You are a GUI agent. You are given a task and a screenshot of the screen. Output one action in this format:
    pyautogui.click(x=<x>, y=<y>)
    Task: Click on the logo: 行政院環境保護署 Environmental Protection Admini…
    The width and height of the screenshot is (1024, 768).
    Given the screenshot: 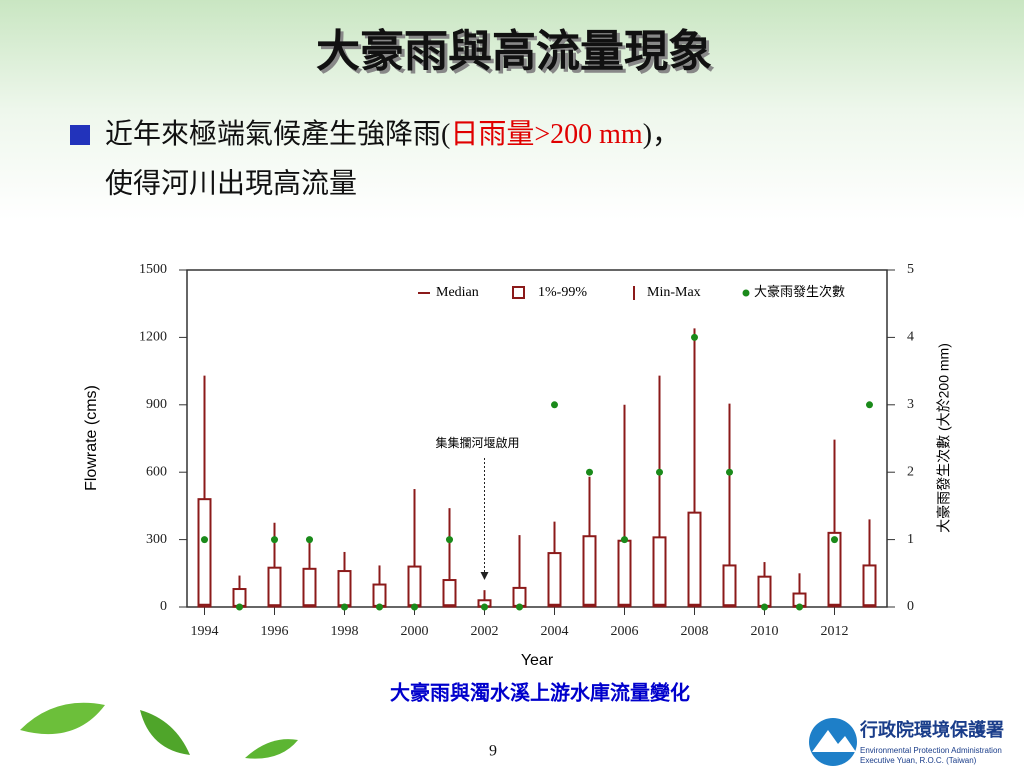 What is the action you would take?
    pyautogui.click(x=906, y=742)
    